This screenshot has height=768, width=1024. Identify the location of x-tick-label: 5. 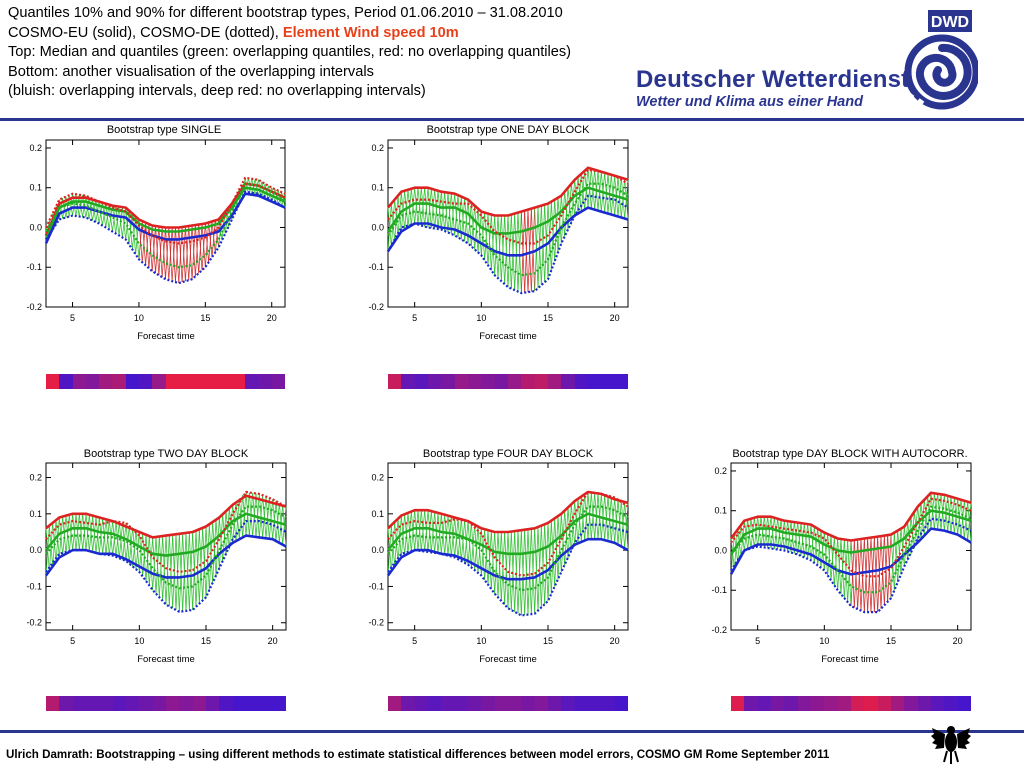
(414, 318).